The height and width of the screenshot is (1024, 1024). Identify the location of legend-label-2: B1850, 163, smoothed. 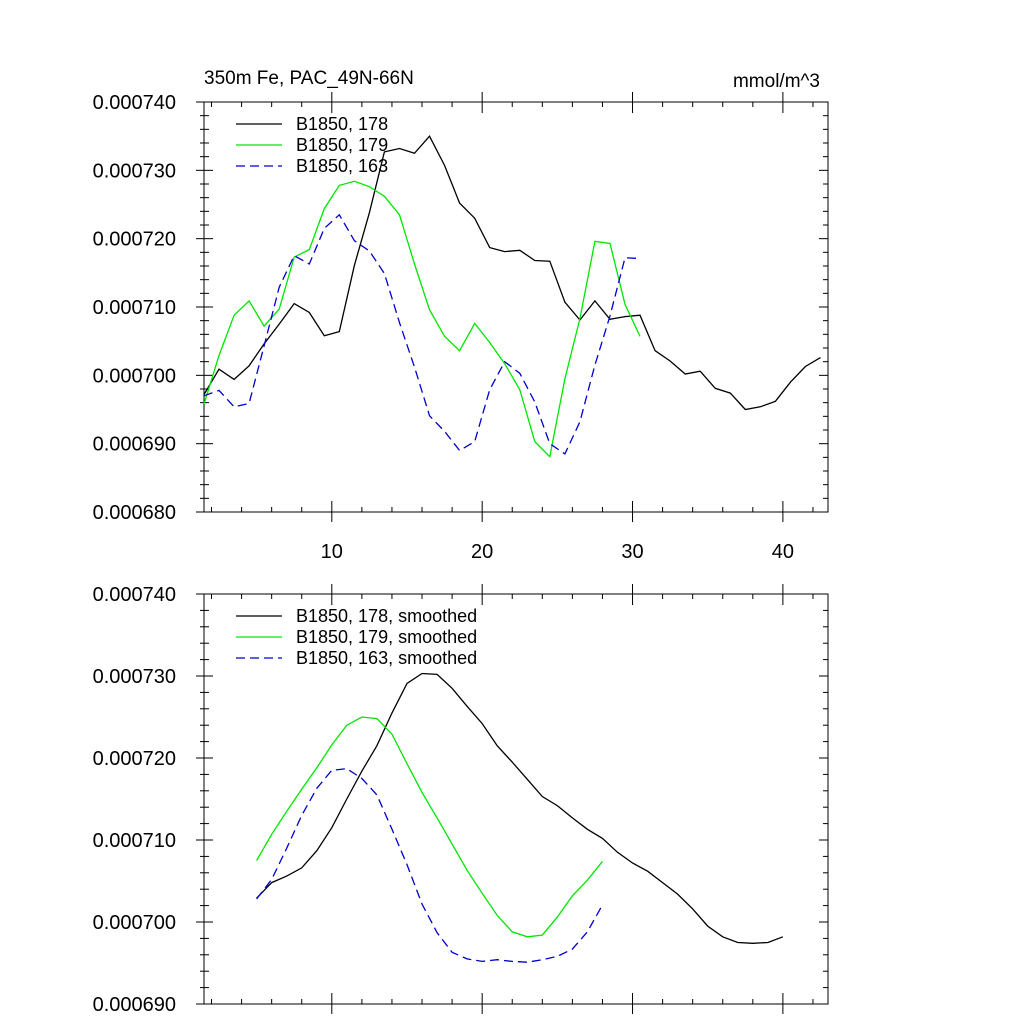
(386, 658).